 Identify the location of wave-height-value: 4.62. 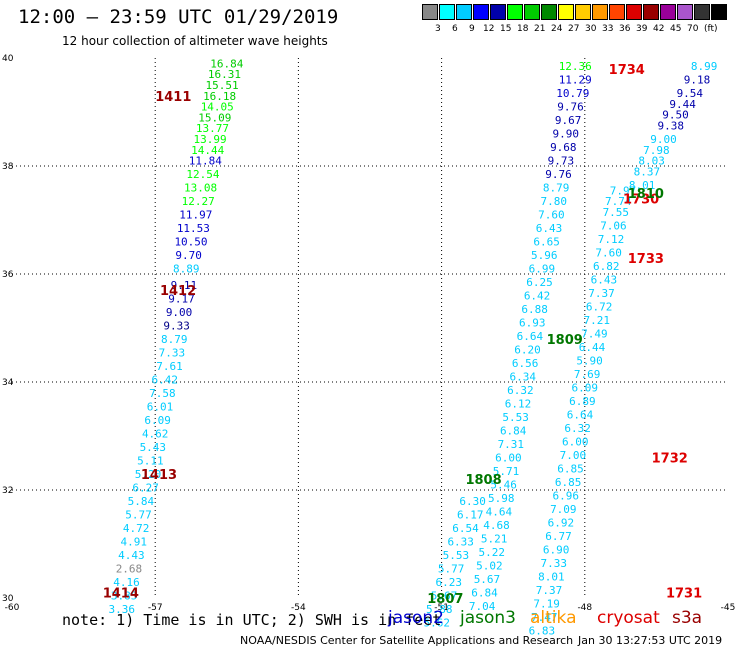
(155, 433).